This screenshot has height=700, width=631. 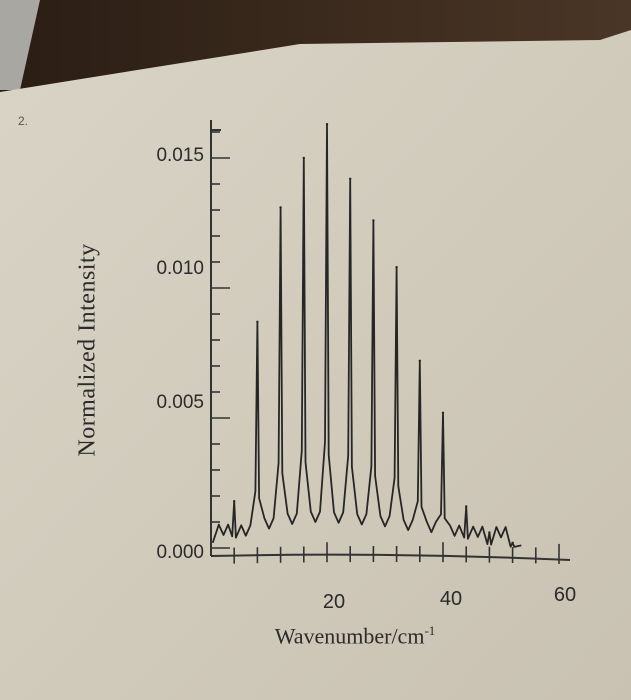 I want to click on x-tick-label-40: 40, so click(x=451, y=599).